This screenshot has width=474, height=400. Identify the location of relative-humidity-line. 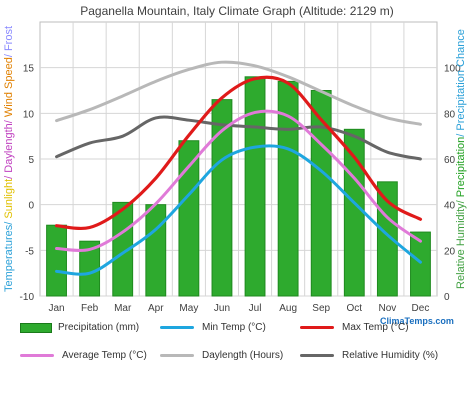
(238, 138).